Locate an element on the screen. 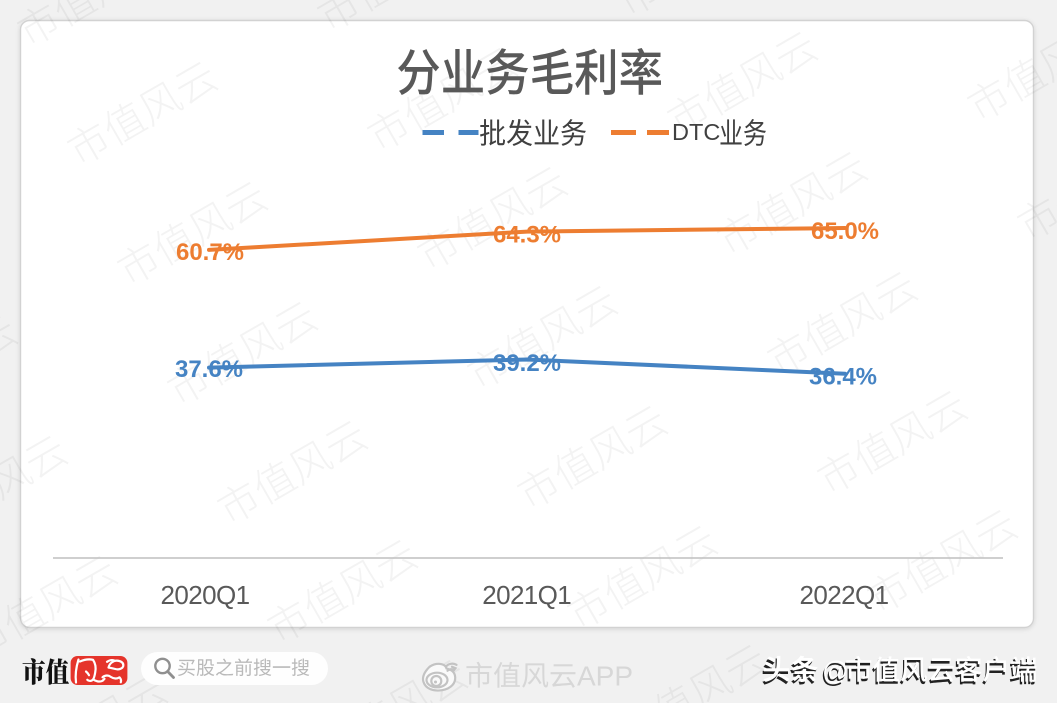  svg-text: 39.2% is located at coordinates (527, 363).